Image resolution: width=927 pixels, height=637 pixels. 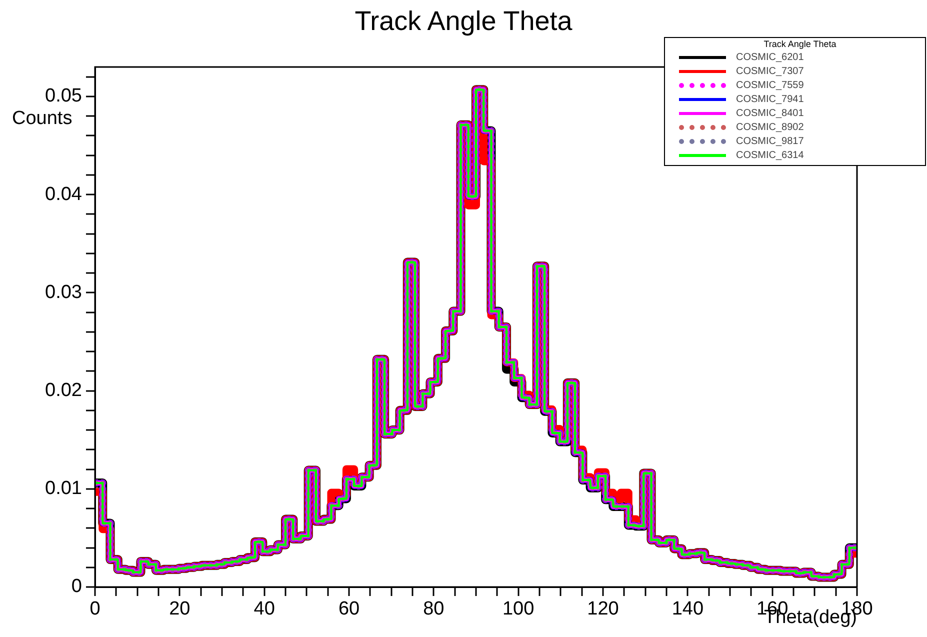 I want to click on x-tick-label: 20, so click(x=179, y=609).